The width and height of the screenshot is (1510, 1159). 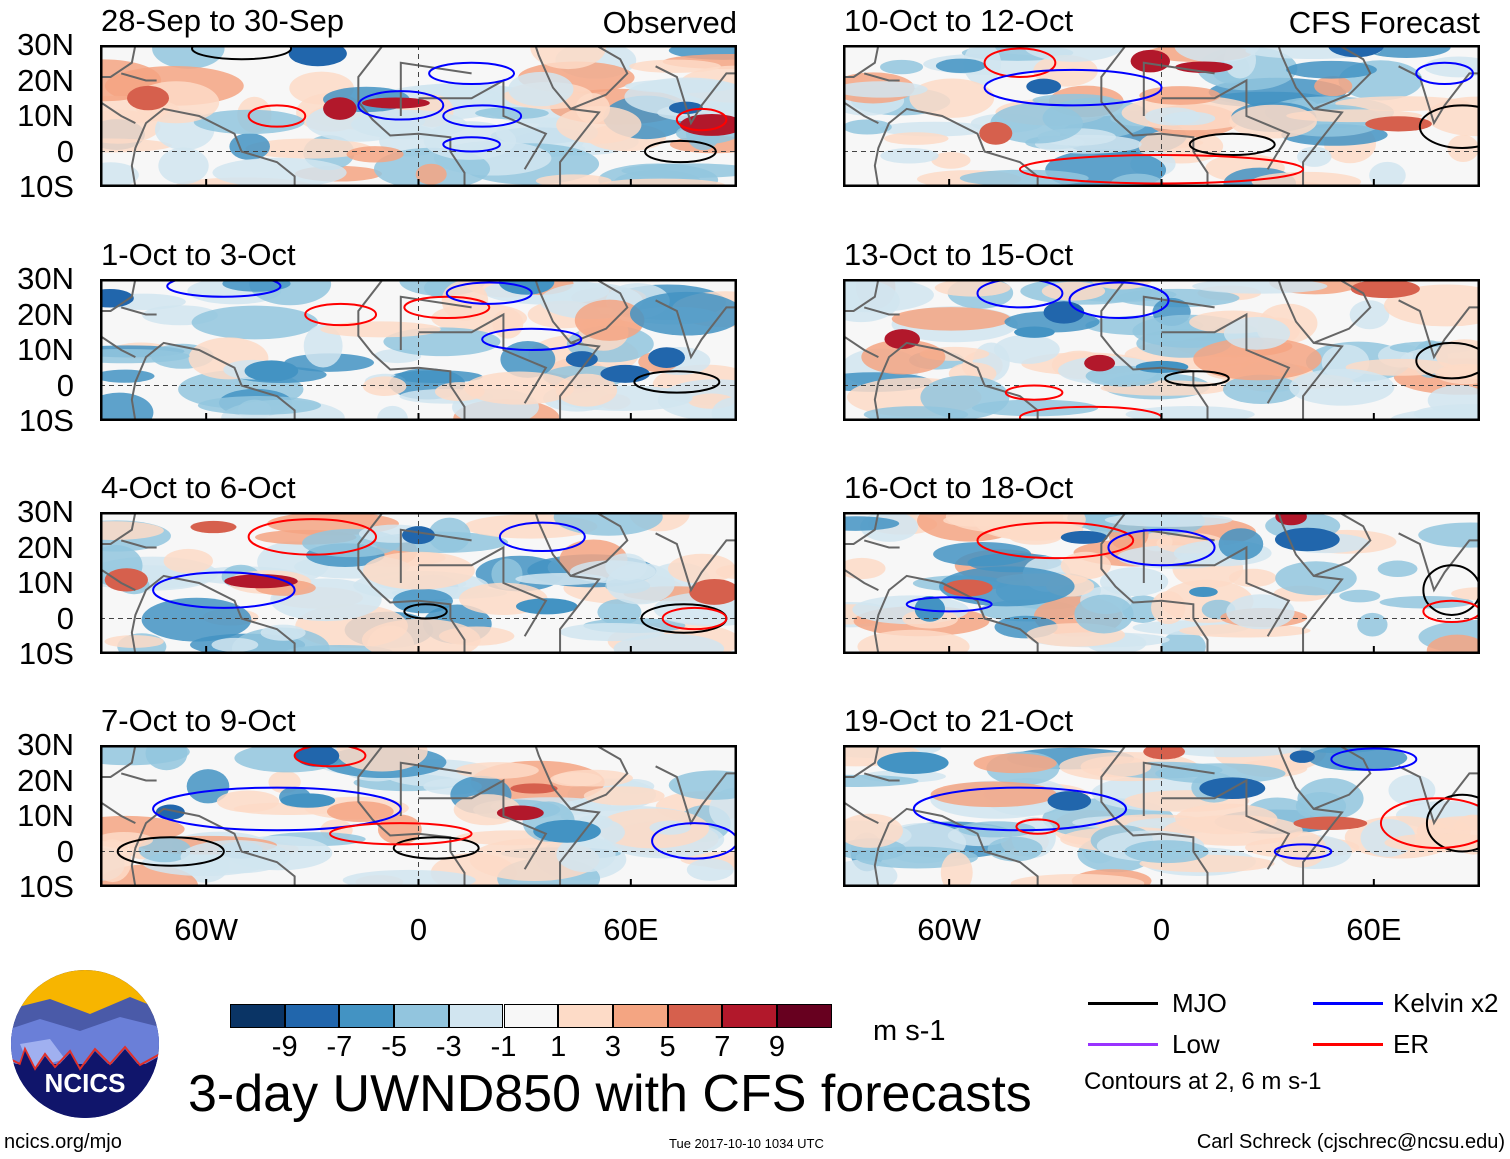 What do you see at coordinates (63, 1142) in the screenshot?
I see `footer-url: ncics.org/mjo` at bounding box center [63, 1142].